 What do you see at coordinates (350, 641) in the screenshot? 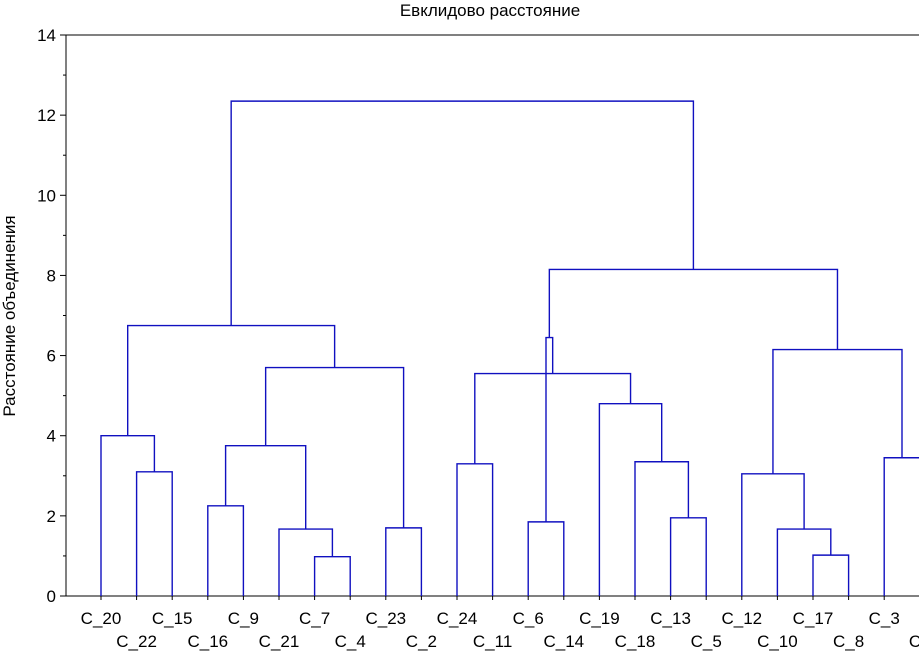
I see `leaf-label: C_4` at bounding box center [350, 641].